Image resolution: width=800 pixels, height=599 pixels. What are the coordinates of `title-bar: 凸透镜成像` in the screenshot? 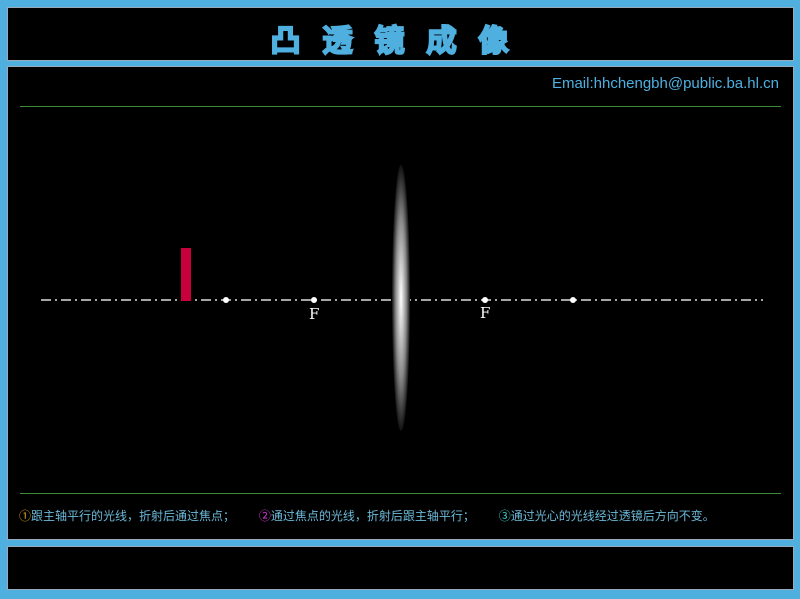 It's located at (400, 34).